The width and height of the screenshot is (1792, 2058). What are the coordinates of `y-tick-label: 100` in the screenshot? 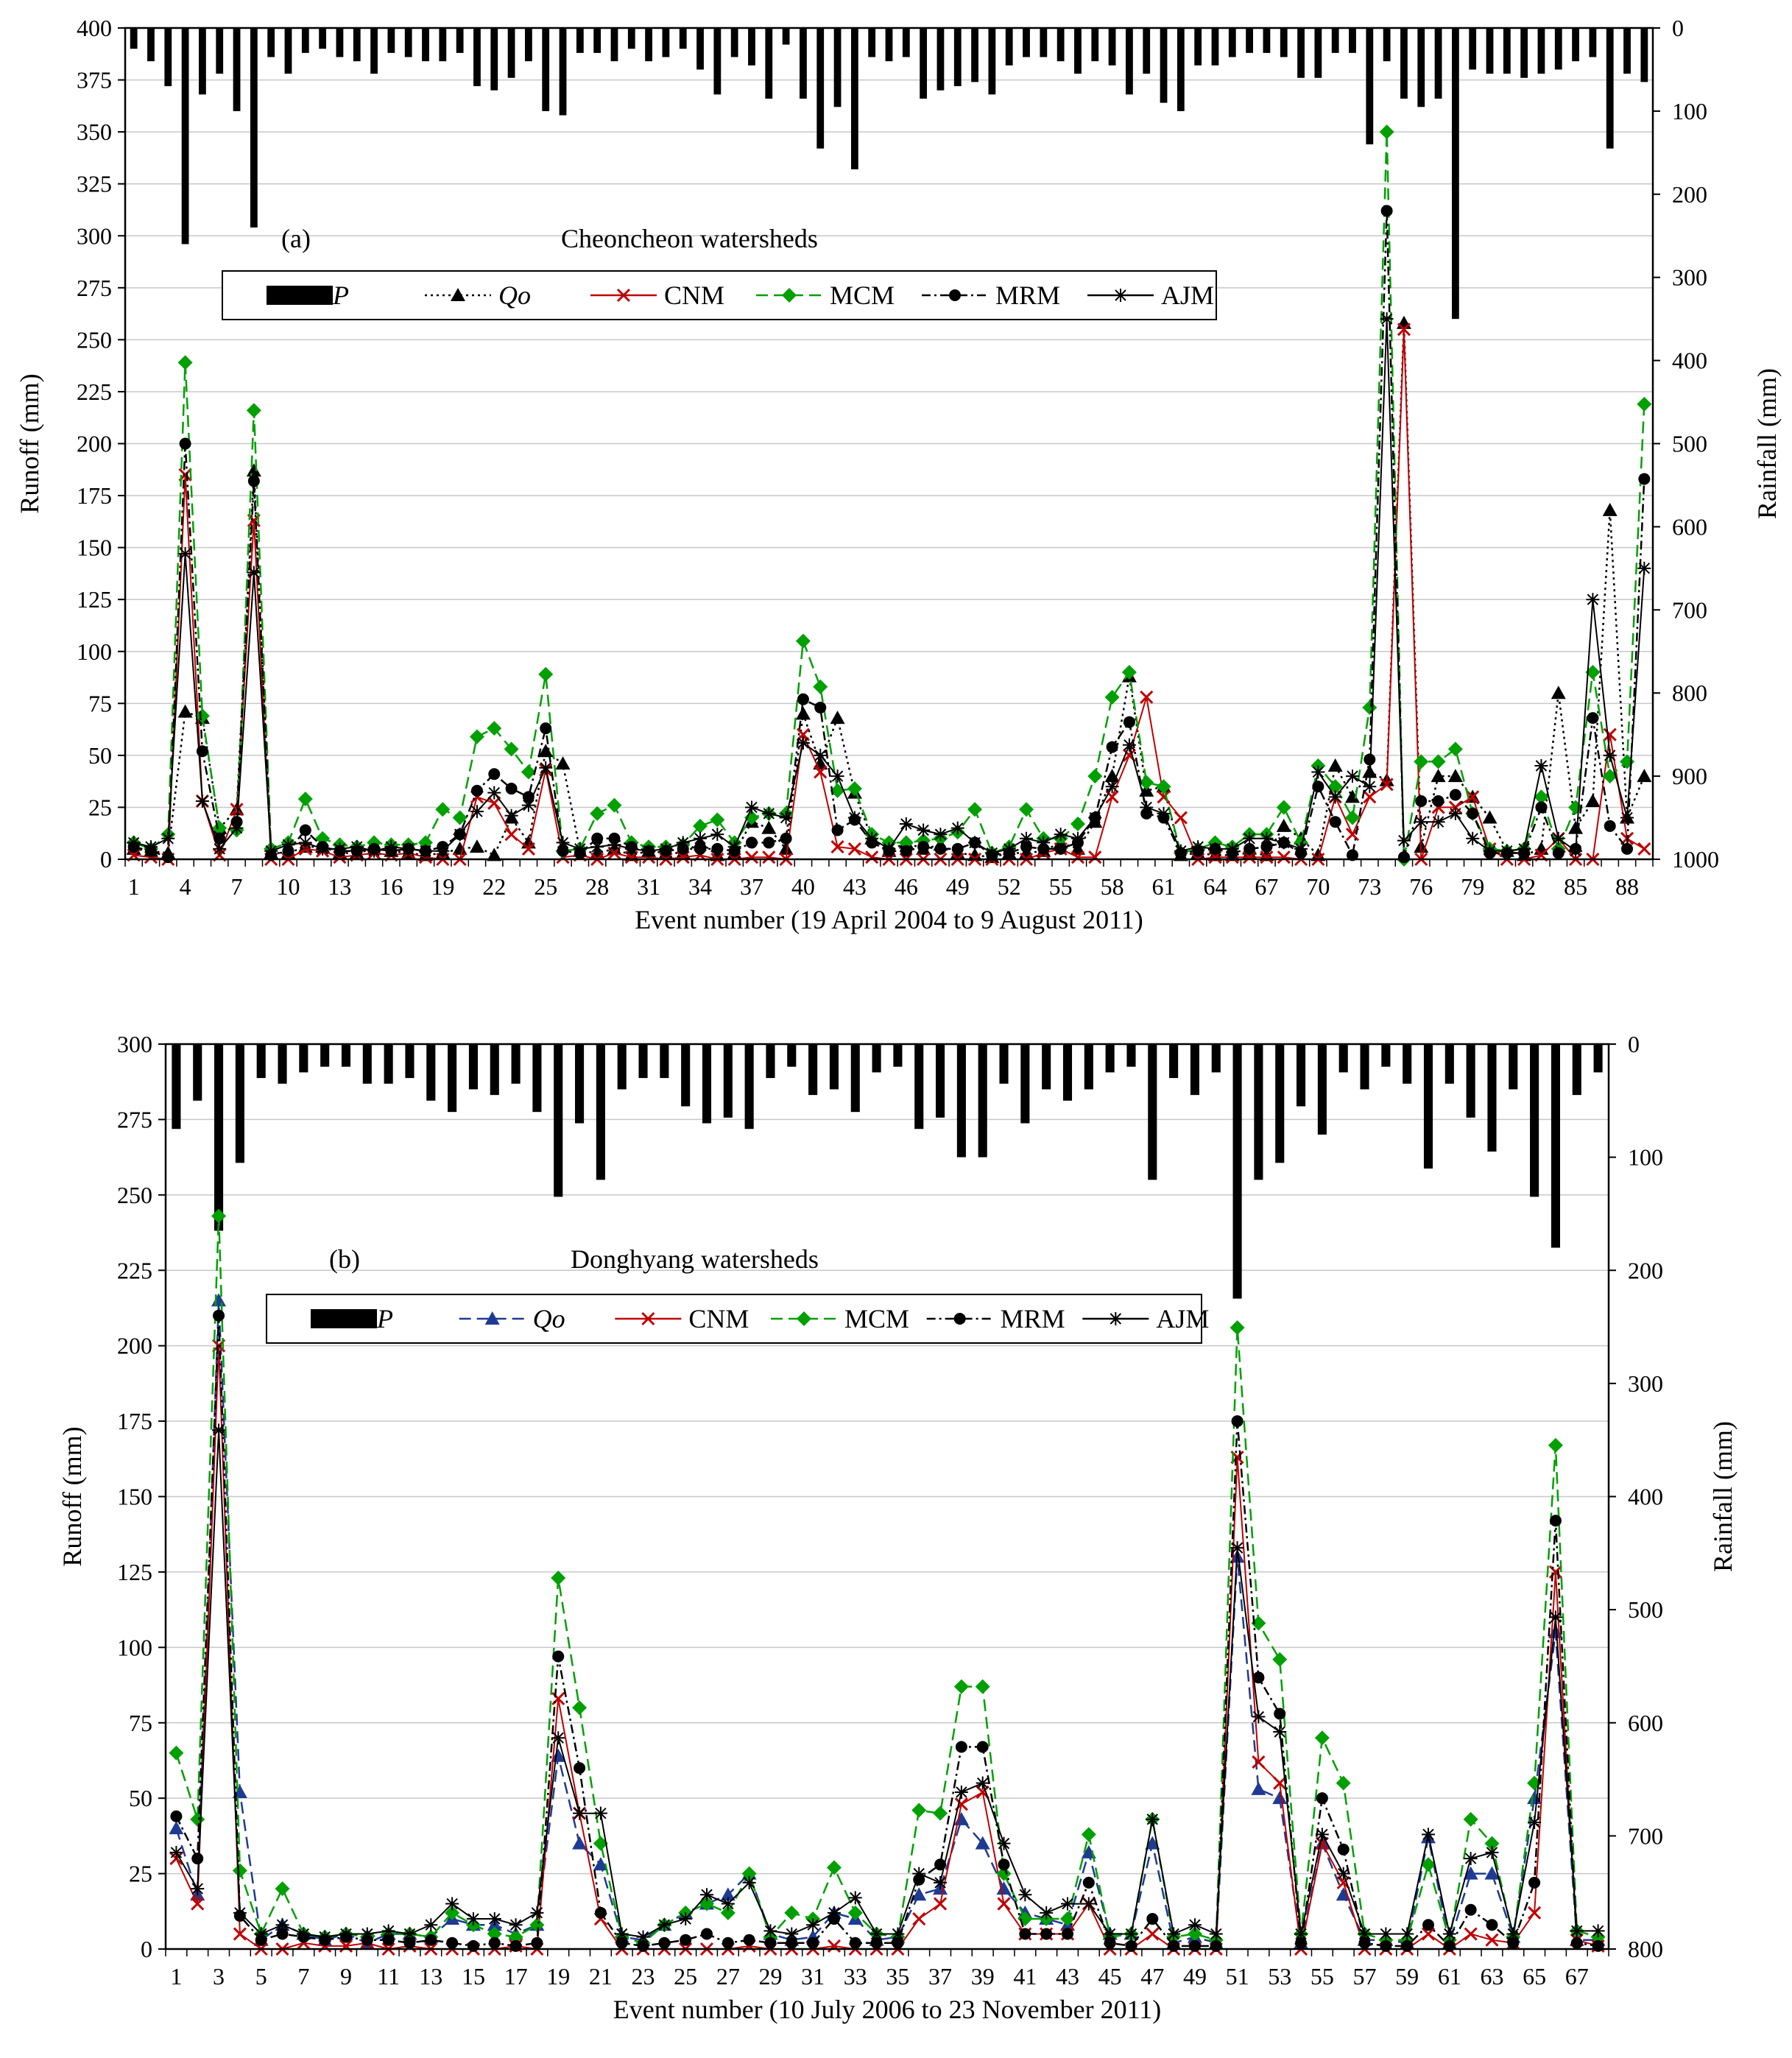 It's located at (134, 1647).